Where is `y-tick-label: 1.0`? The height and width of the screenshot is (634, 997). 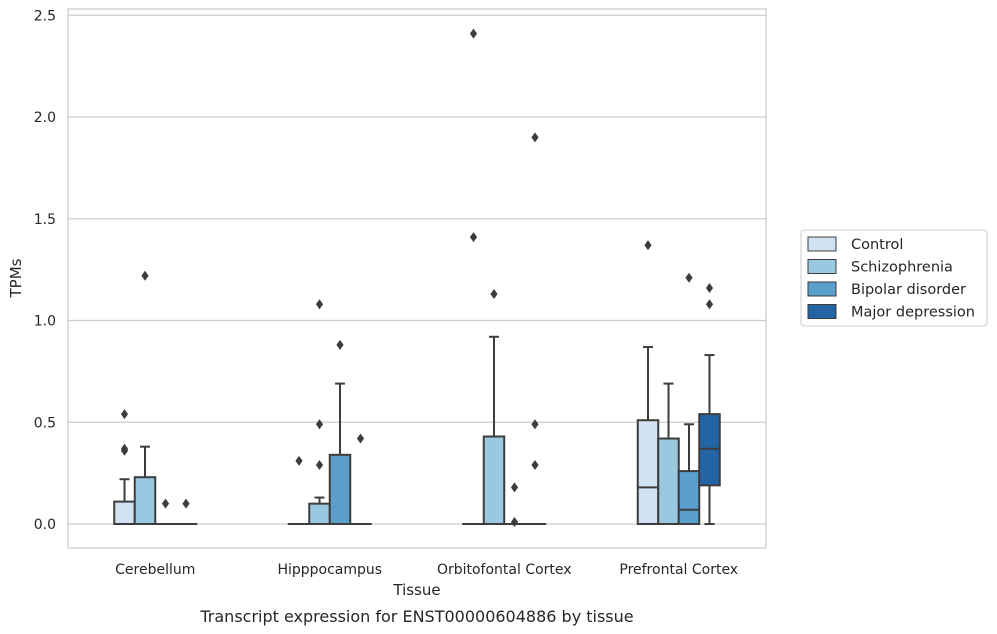
y-tick-label: 1.0 is located at coordinates (45, 322).